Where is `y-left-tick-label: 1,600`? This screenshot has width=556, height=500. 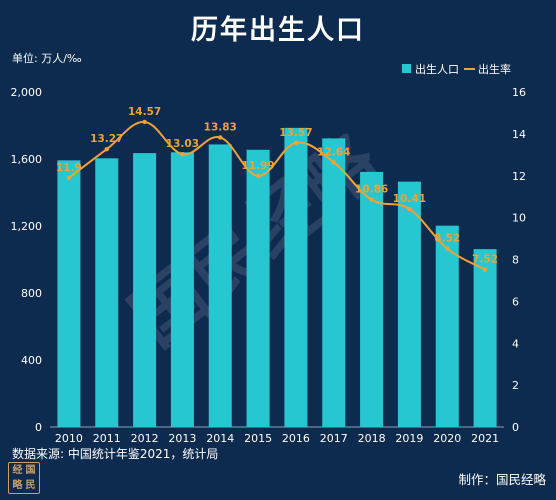 y-left-tick-label: 1,600 is located at coordinates (27, 159).